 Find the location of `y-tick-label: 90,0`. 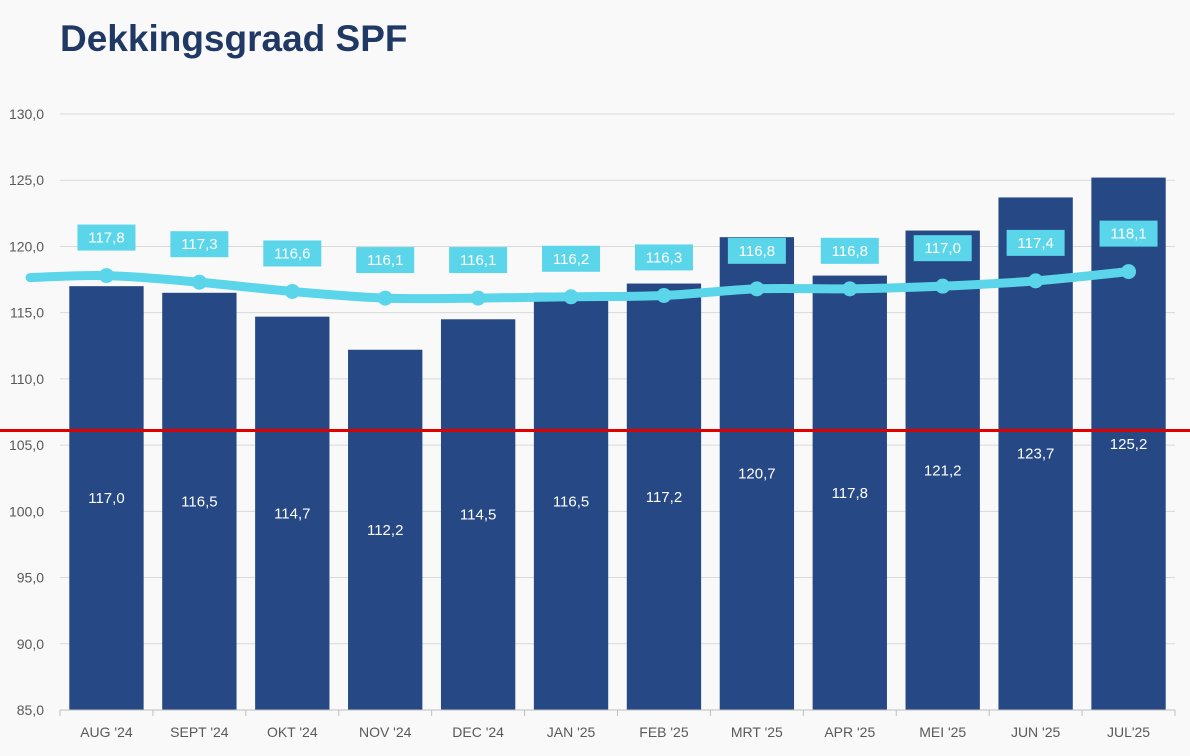

y-tick-label: 90,0 is located at coordinates (30, 644).